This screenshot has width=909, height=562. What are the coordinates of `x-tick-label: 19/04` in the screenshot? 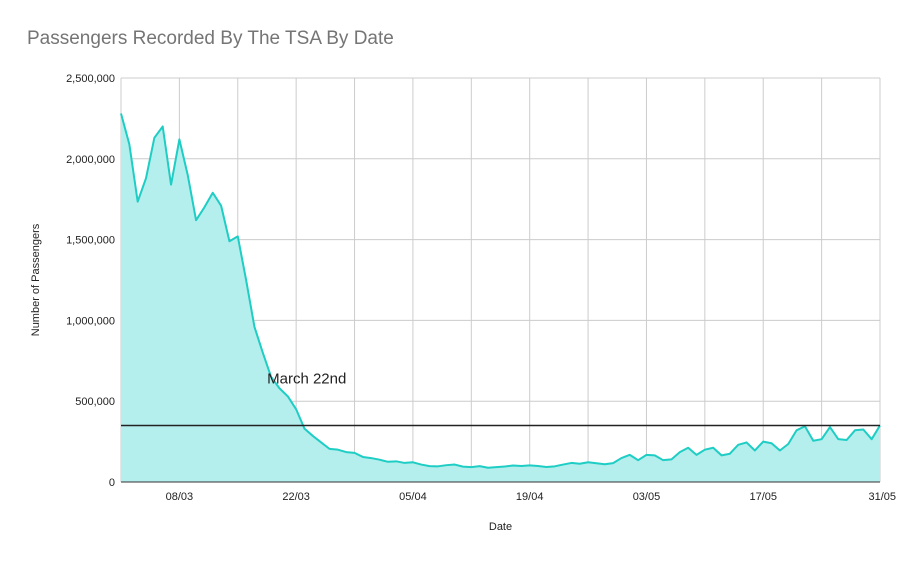 It's located at (530, 497).